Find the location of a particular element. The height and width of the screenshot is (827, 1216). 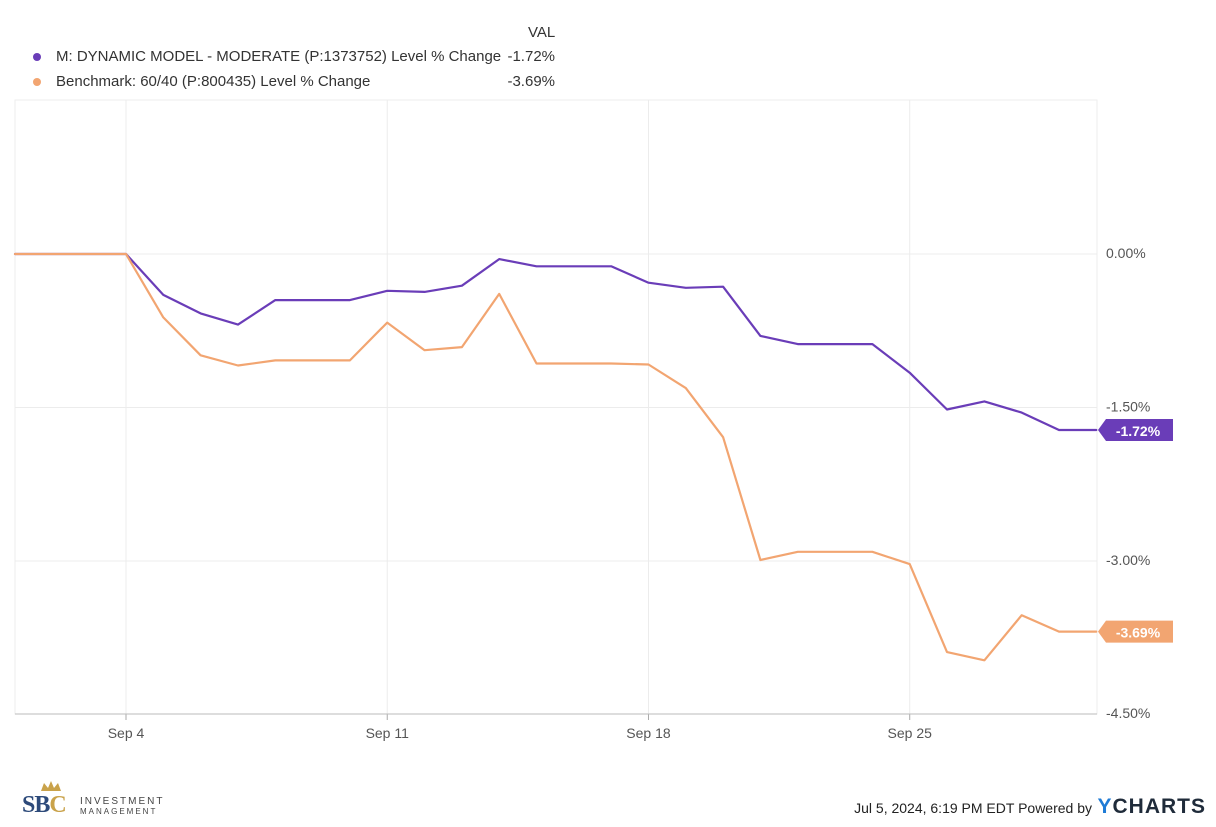

logo-mark: SBC is located at coordinates (44, 805).